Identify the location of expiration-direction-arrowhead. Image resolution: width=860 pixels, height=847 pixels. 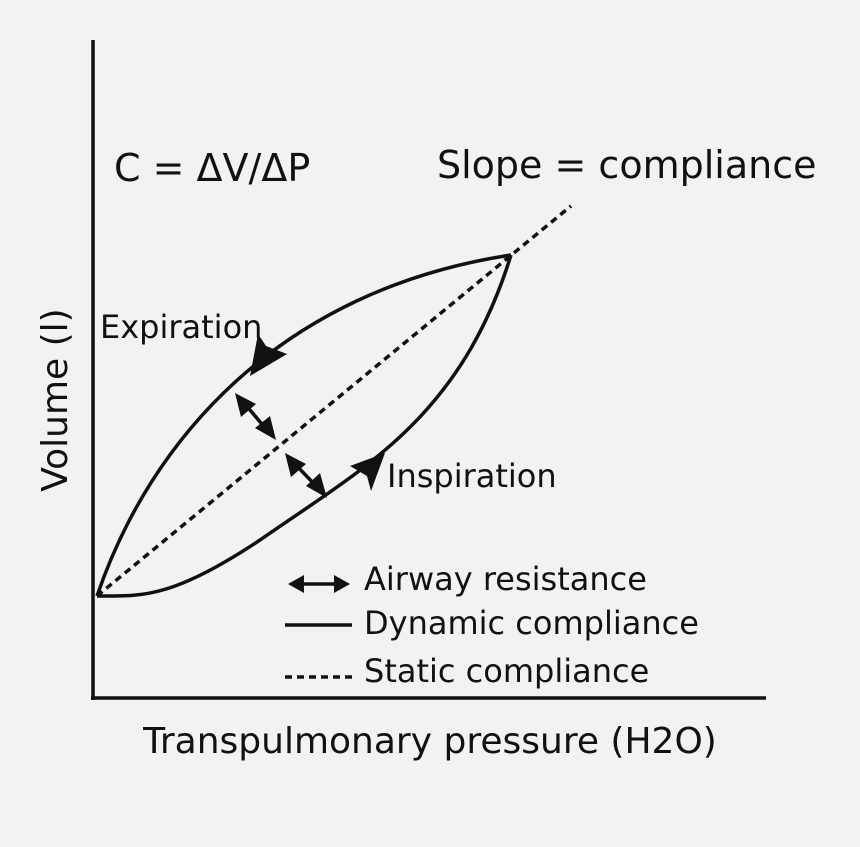
(268, 355).